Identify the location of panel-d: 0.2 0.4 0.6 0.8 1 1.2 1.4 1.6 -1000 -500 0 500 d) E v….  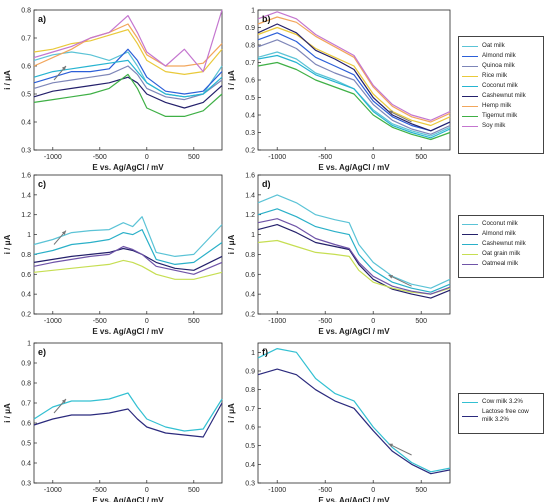
(339, 254).